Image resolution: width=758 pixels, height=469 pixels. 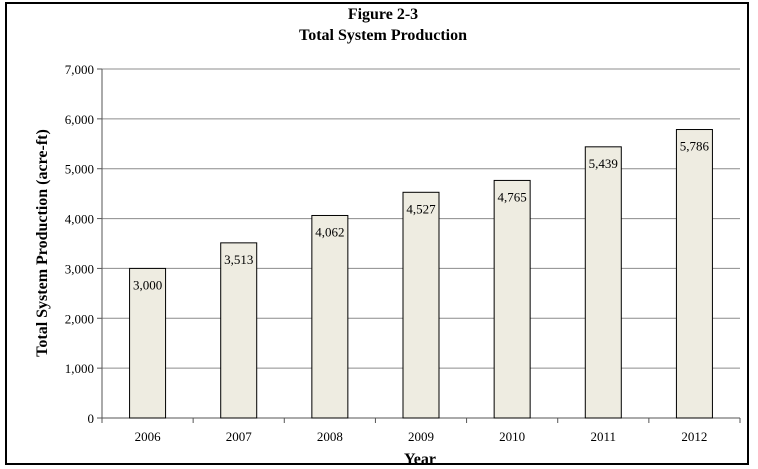 What do you see at coordinates (79, 368) in the screenshot?
I see `y-tick-label: 1,000` at bounding box center [79, 368].